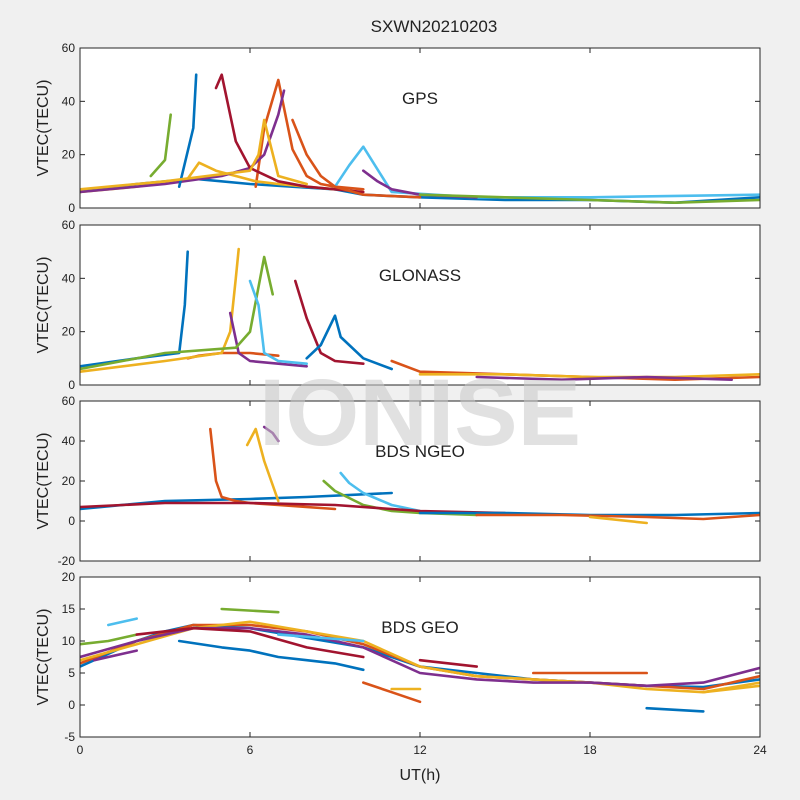  I want to click on y-tick-label: 15, so click(69, 609).